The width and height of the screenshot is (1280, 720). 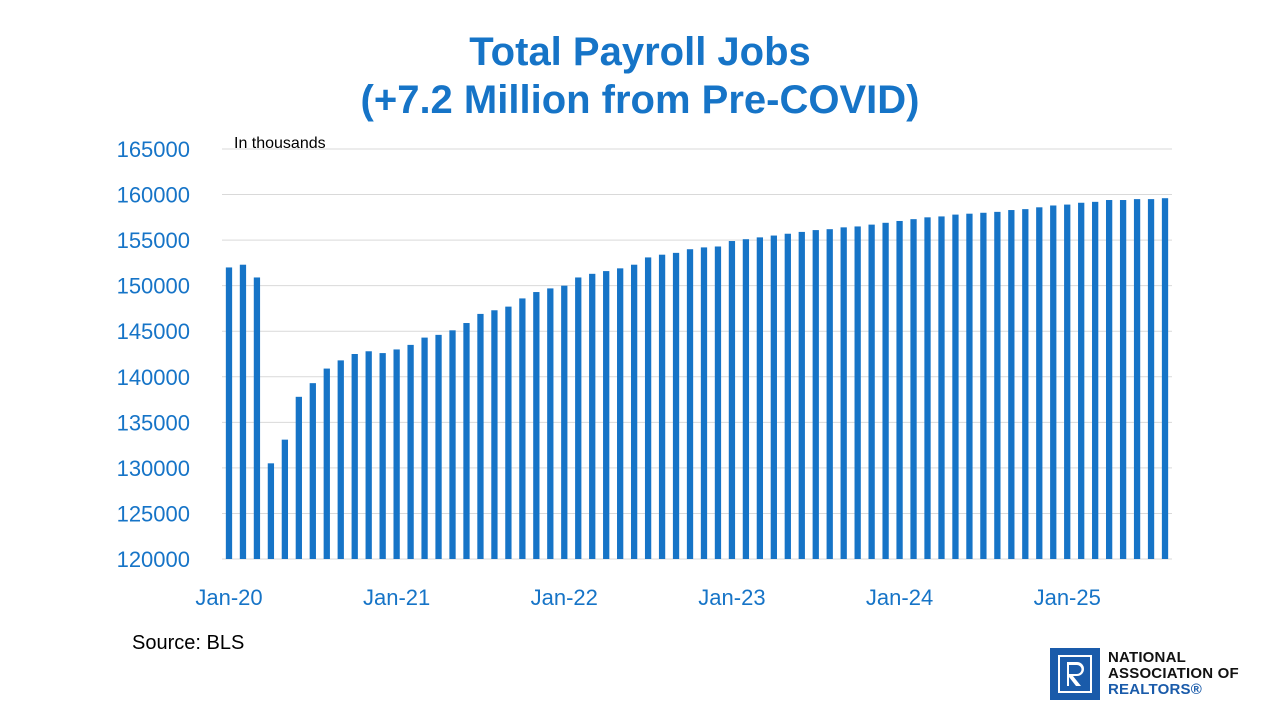 I want to click on chart-title-line-1: Total Payroll Jobs, so click(x=640, y=52).